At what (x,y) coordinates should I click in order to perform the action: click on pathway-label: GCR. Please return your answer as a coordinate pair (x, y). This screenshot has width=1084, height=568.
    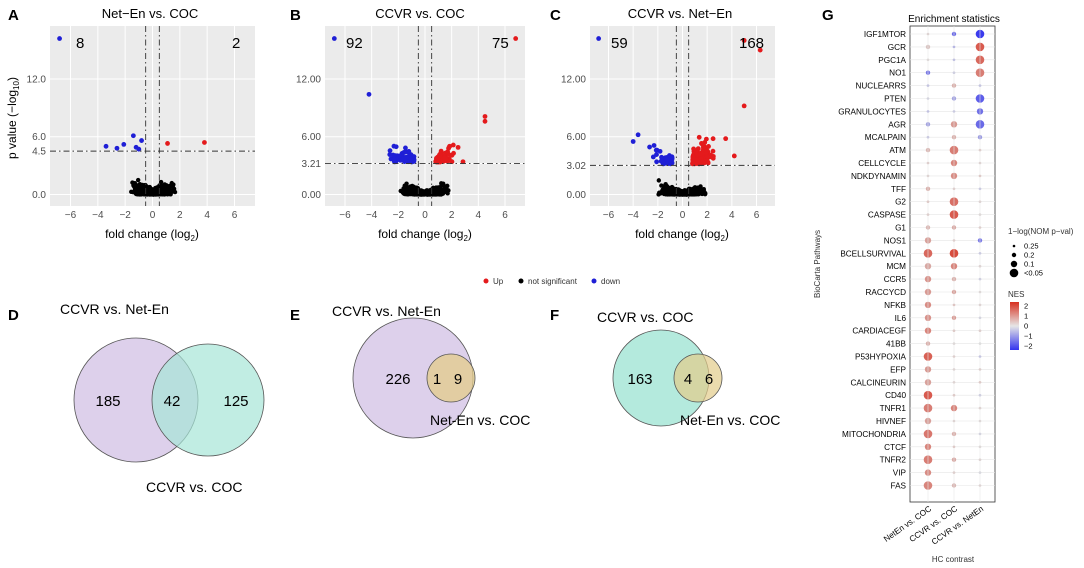
    Looking at the image, I should click on (897, 47).